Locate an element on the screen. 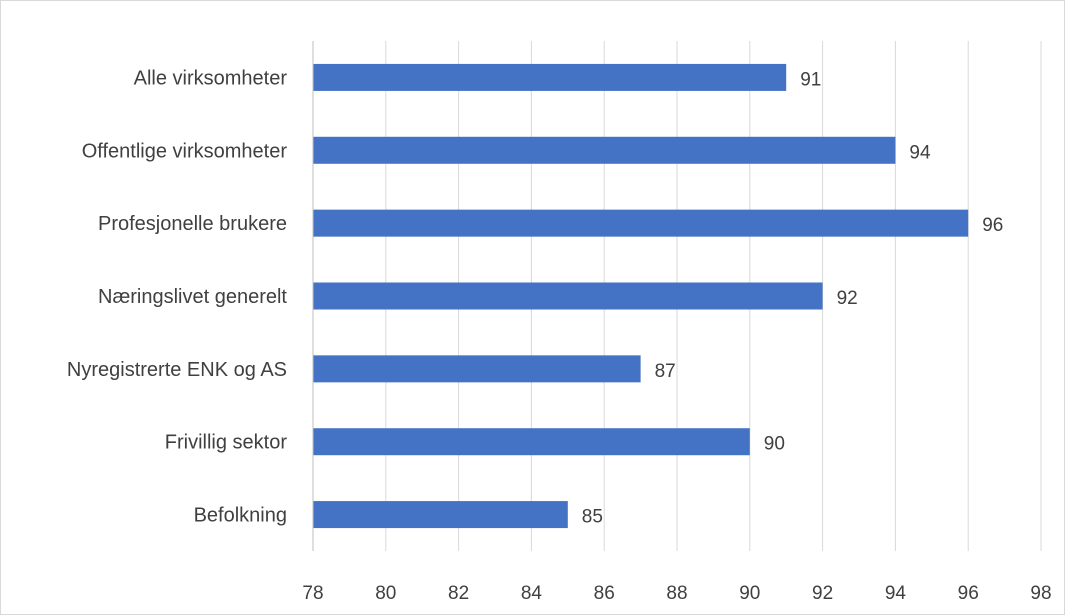 The width and height of the screenshot is (1065, 615). category-label: Profesjonelle brukere is located at coordinates (192, 224).